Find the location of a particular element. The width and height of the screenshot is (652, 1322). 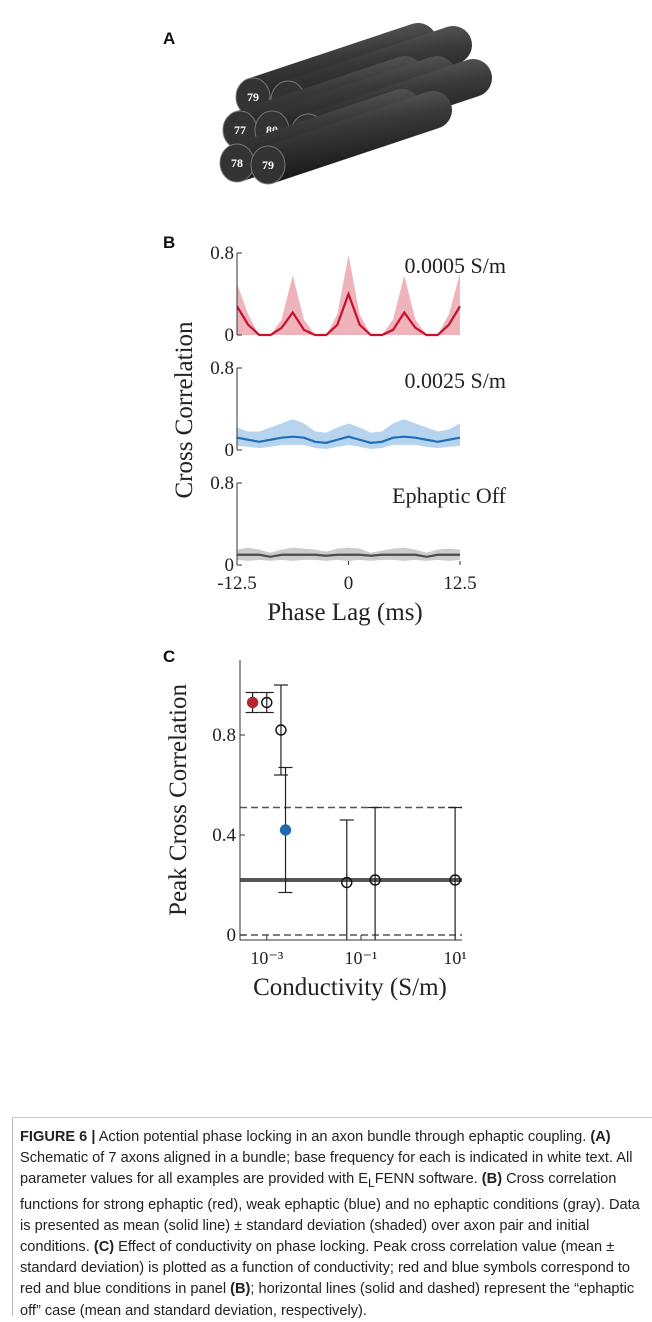

axon-bundle: 79787780777879 is located at coordinates (355, 104).